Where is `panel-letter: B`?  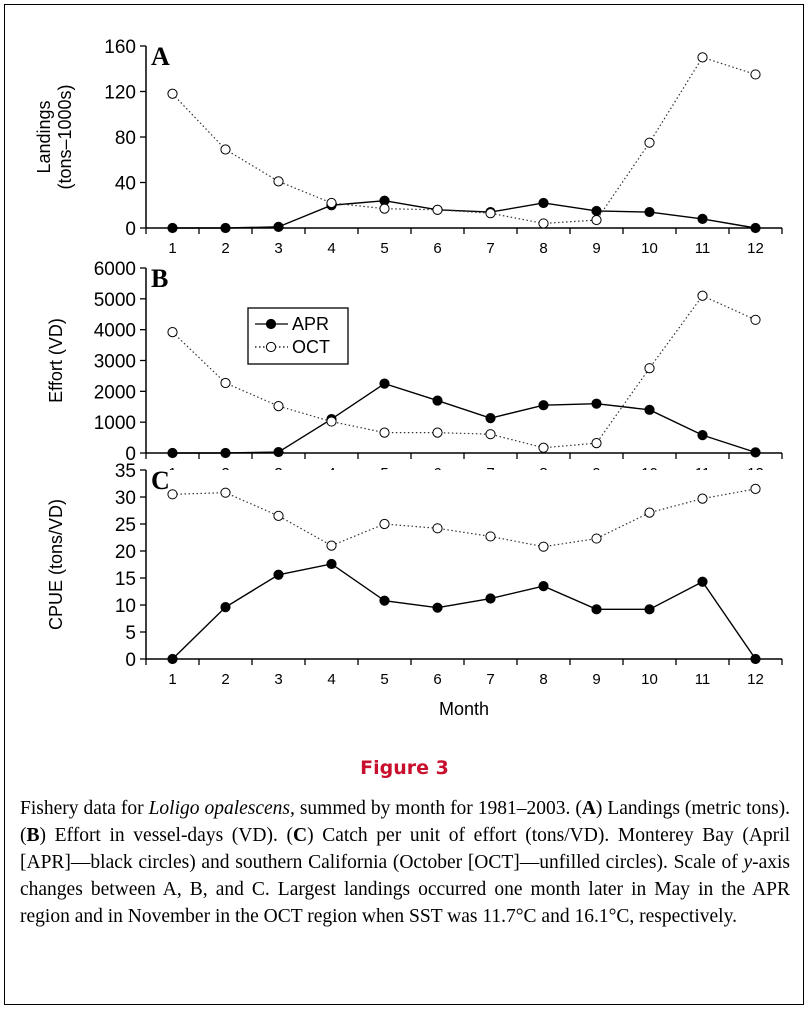
panel-letter: B is located at coordinates (159, 278).